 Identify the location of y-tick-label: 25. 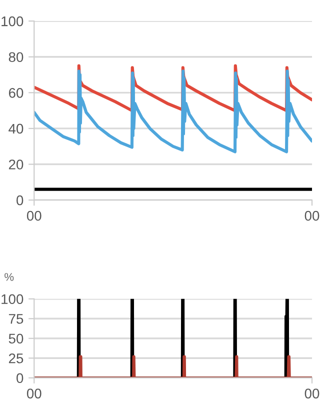
(16, 358).